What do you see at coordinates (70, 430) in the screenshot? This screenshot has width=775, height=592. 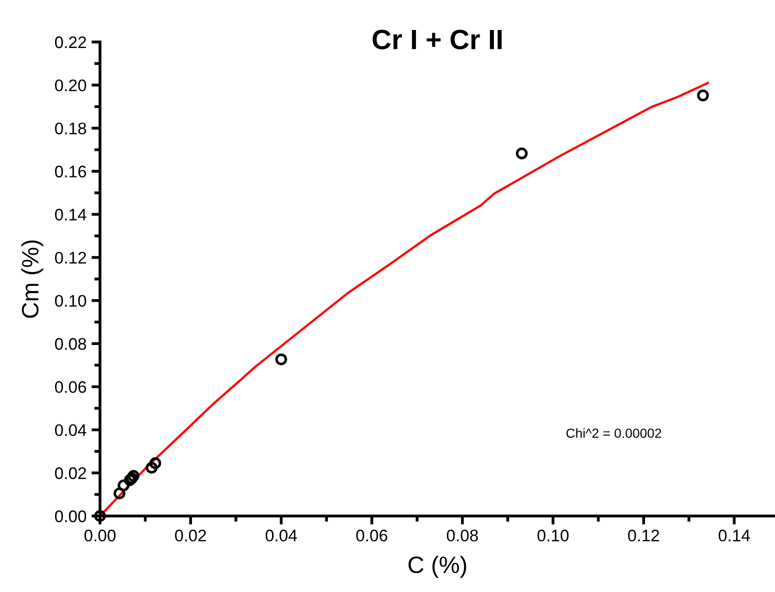 I see `y-tick-label: 0.04` at bounding box center [70, 430].